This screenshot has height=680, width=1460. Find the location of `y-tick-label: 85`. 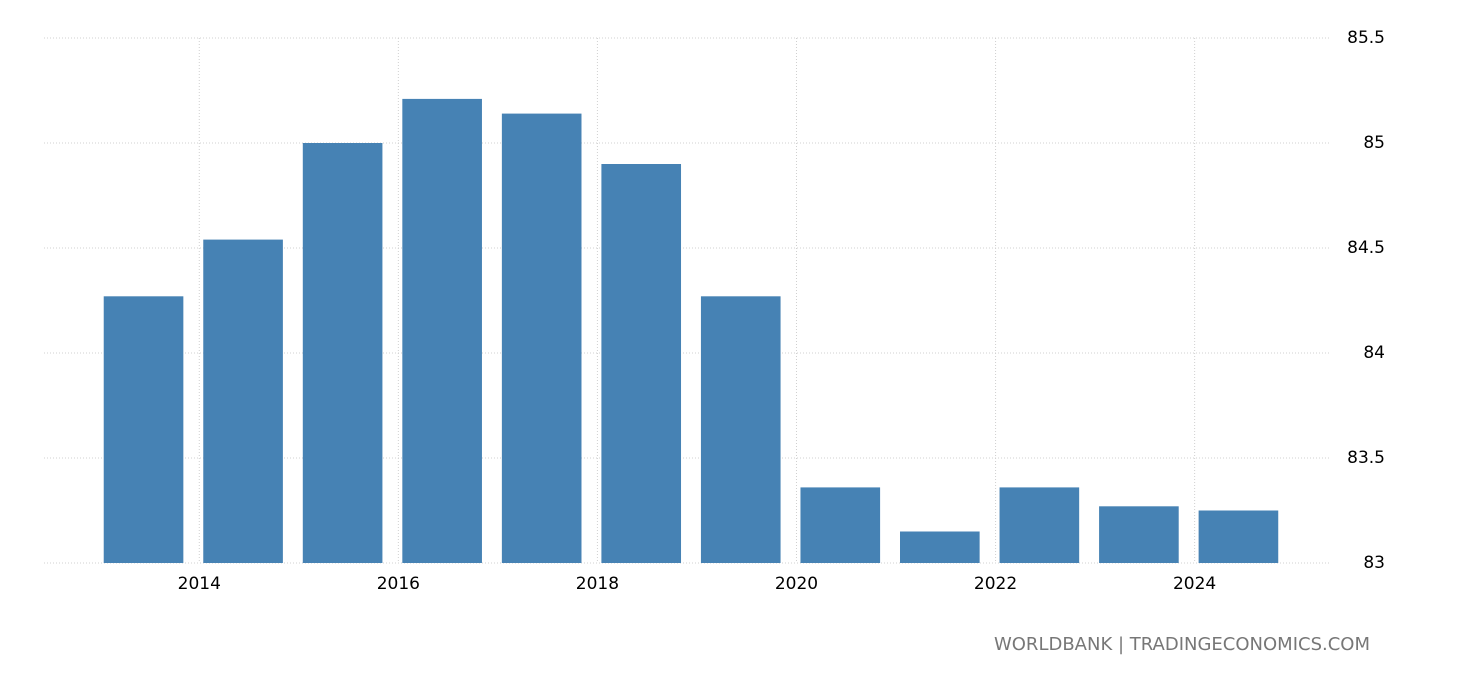

y-tick-label: 85 is located at coordinates (1374, 143).